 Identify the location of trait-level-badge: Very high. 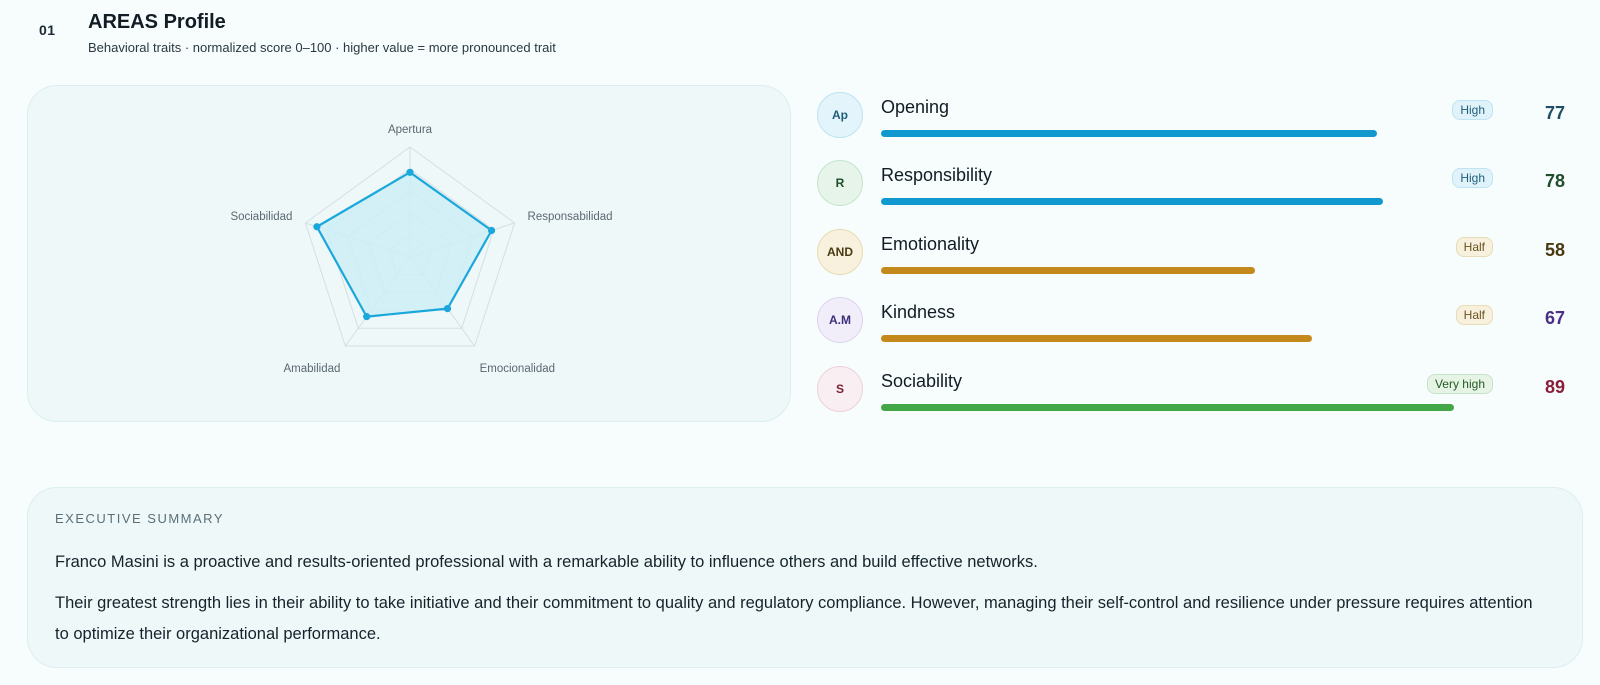
(1459, 384).